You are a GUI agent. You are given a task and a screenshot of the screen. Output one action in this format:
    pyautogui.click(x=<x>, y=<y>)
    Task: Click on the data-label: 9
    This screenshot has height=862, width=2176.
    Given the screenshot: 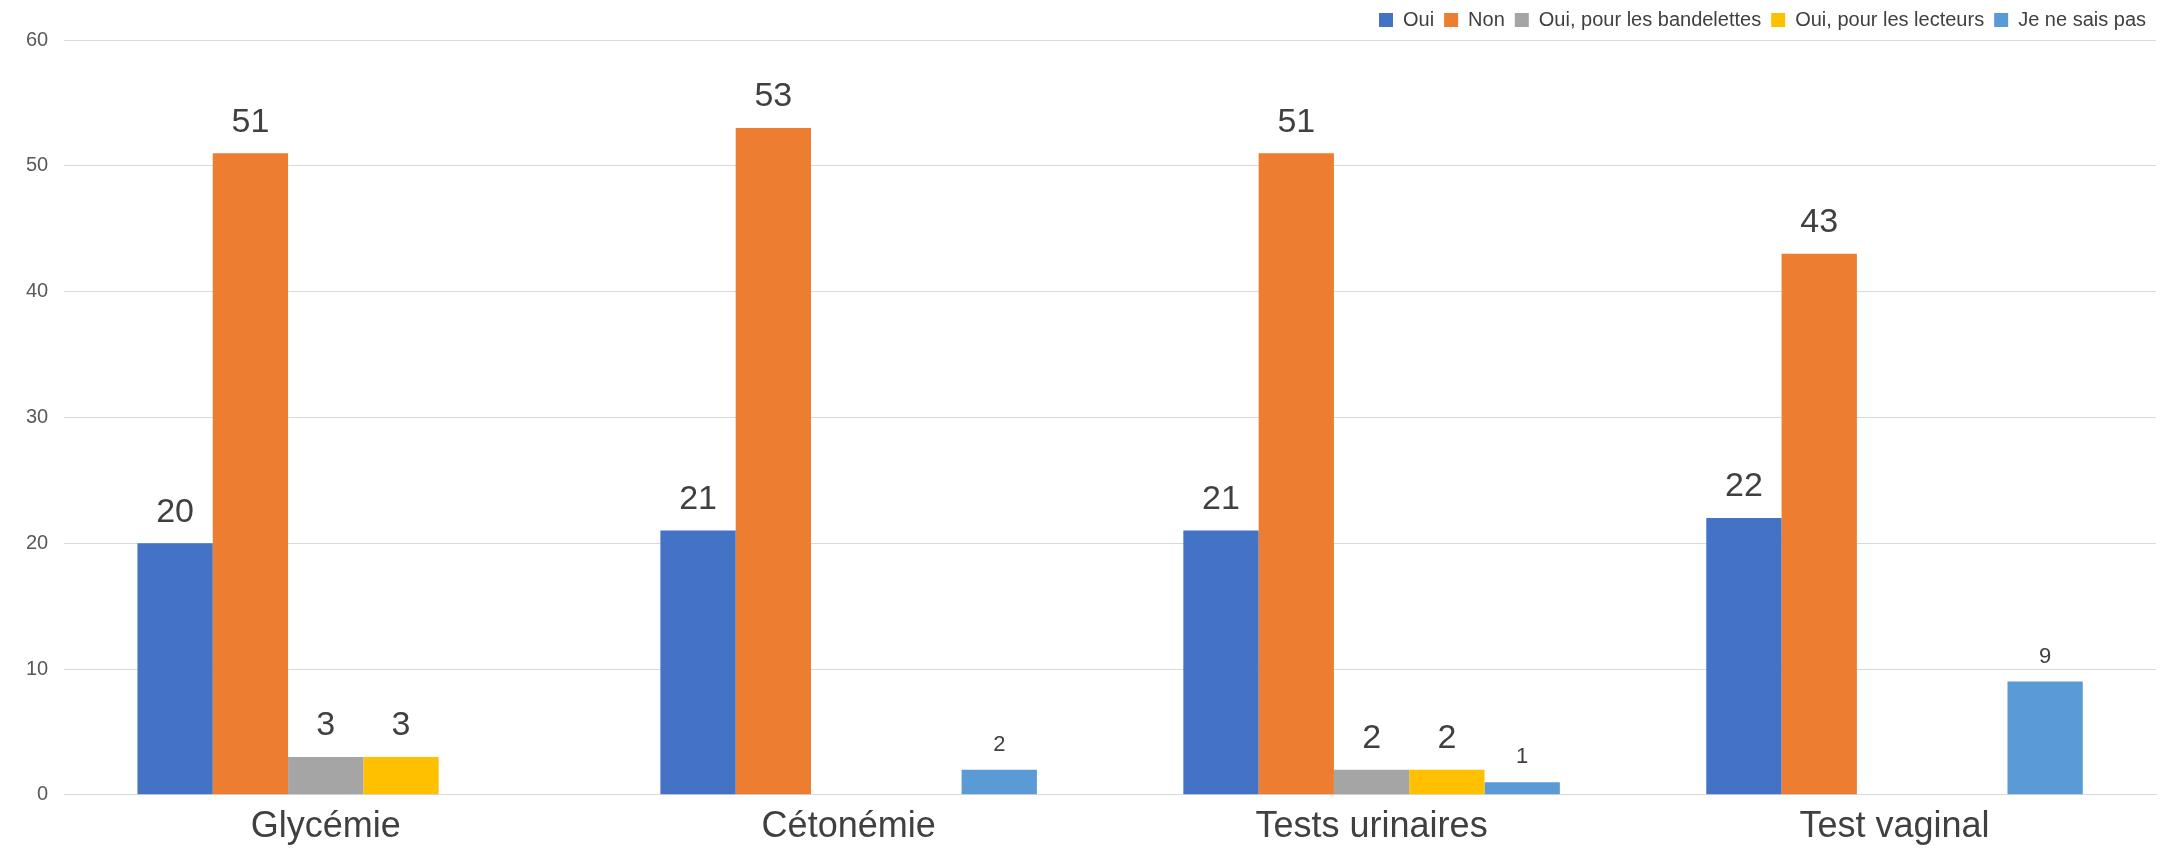 What is the action you would take?
    pyautogui.click(x=2045, y=655)
    